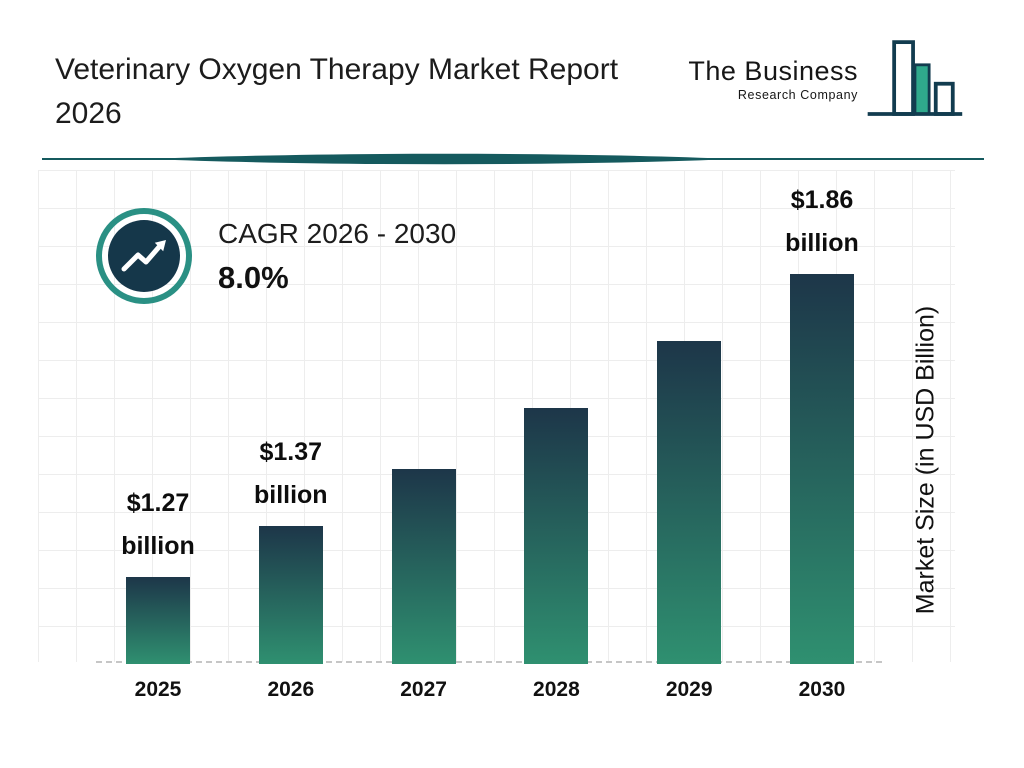 The width and height of the screenshot is (1024, 768). I want to click on bar-column: 2029, so click(689, 523).